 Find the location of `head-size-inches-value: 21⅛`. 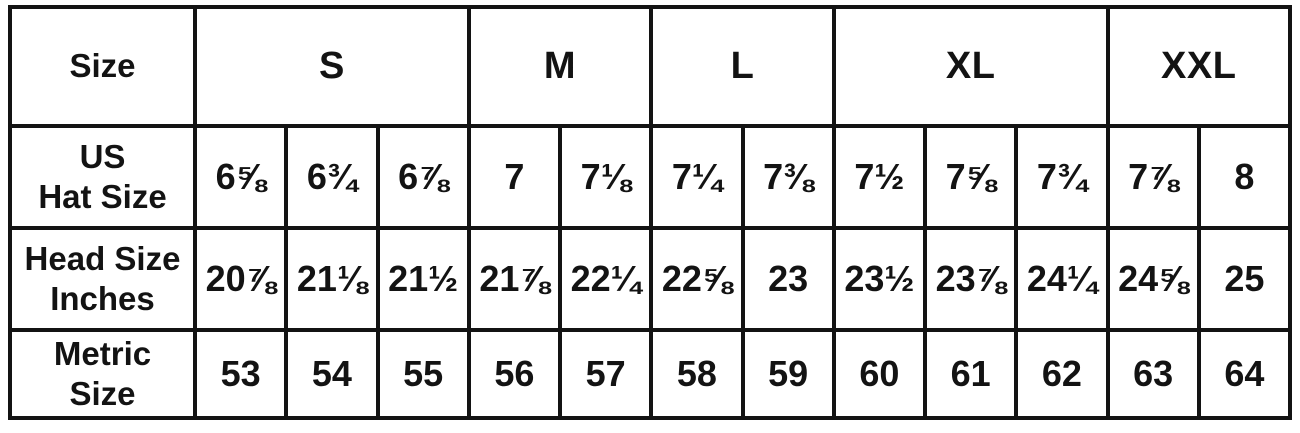

head-size-inches-value: 21⅛ is located at coordinates (332, 279).